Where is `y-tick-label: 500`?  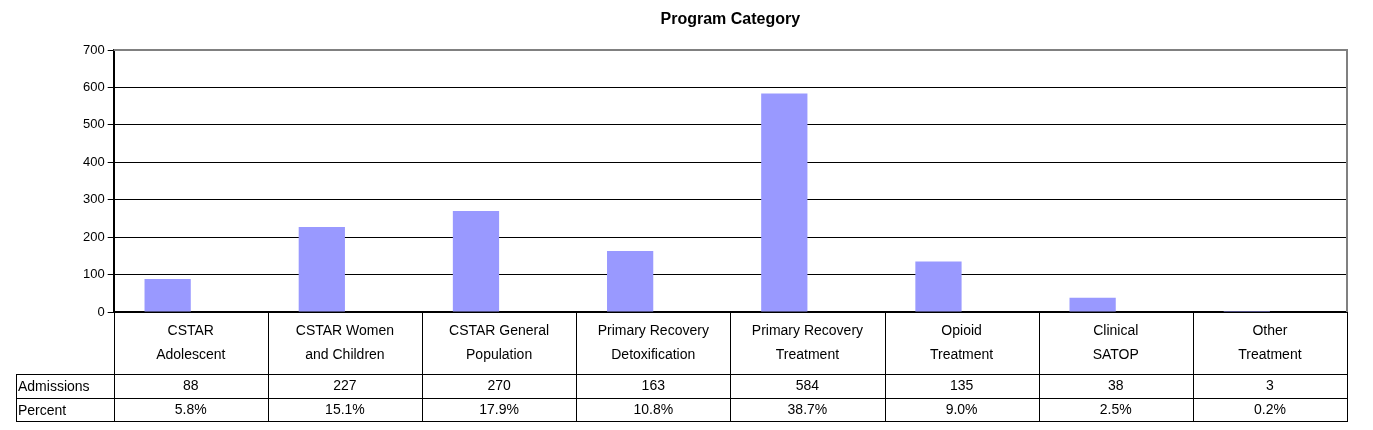 y-tick-label: 500 is located at coordinates (93, 124).